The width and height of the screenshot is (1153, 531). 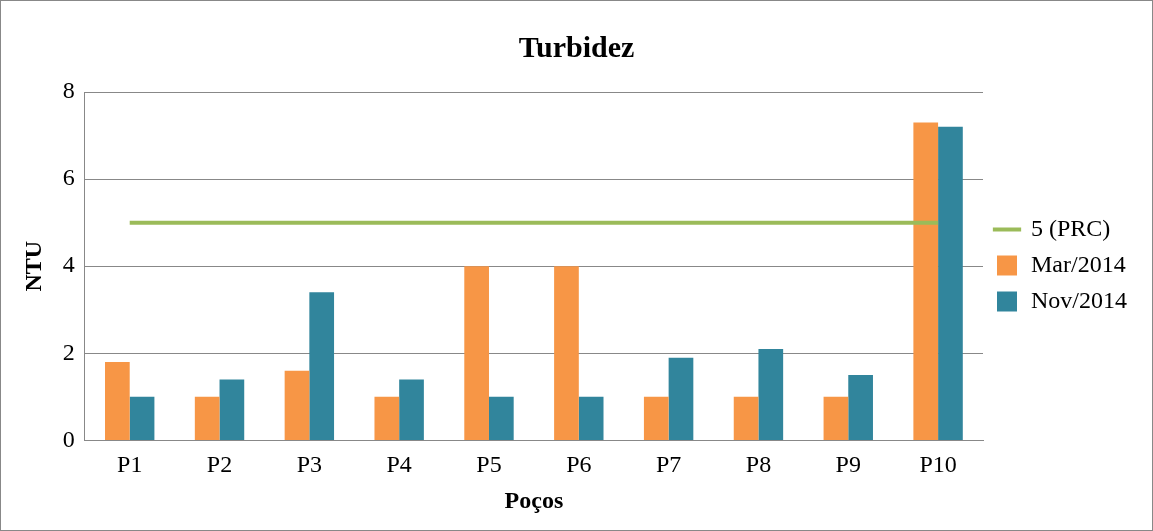 I want to click on x-tick-label: P2, so click(x=219, y=464).